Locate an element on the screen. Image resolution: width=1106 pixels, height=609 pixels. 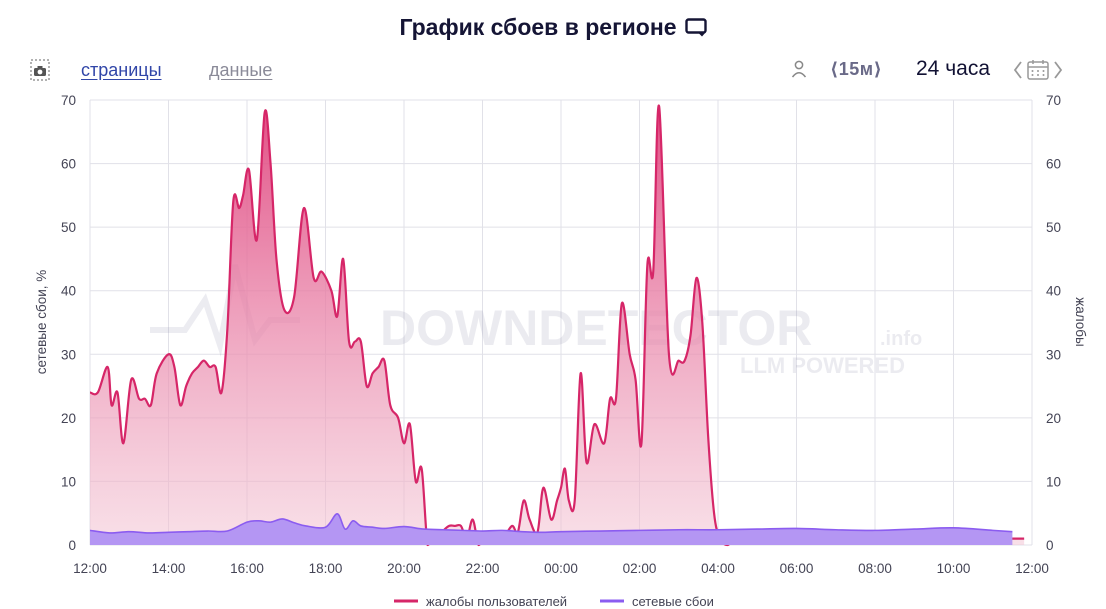
x-tick-label: 16:00 is located at coordinates (247, 568).